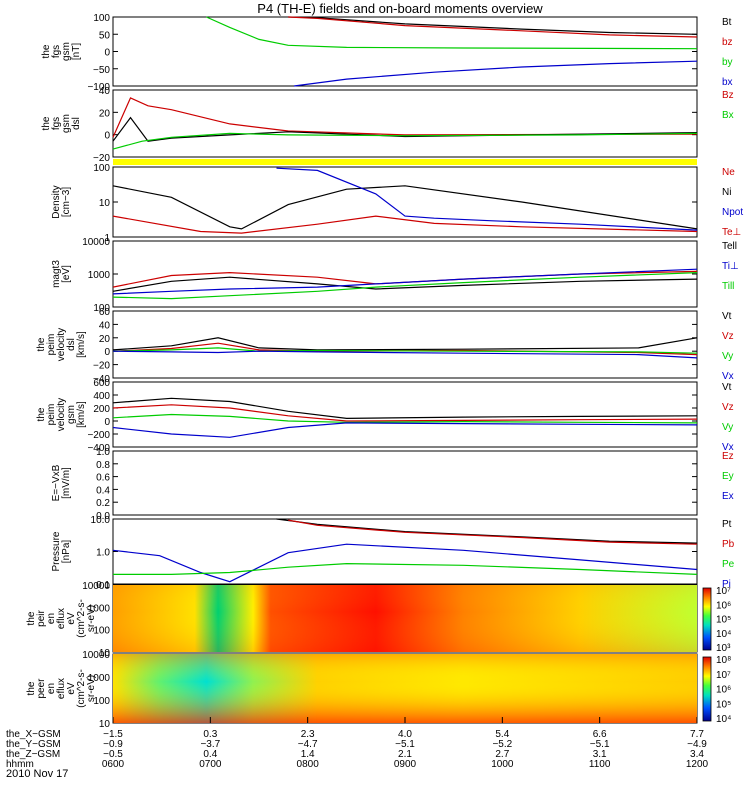 The image size is (750, 800). I want to click on x-row-label: hhmm, so click(20, 764).